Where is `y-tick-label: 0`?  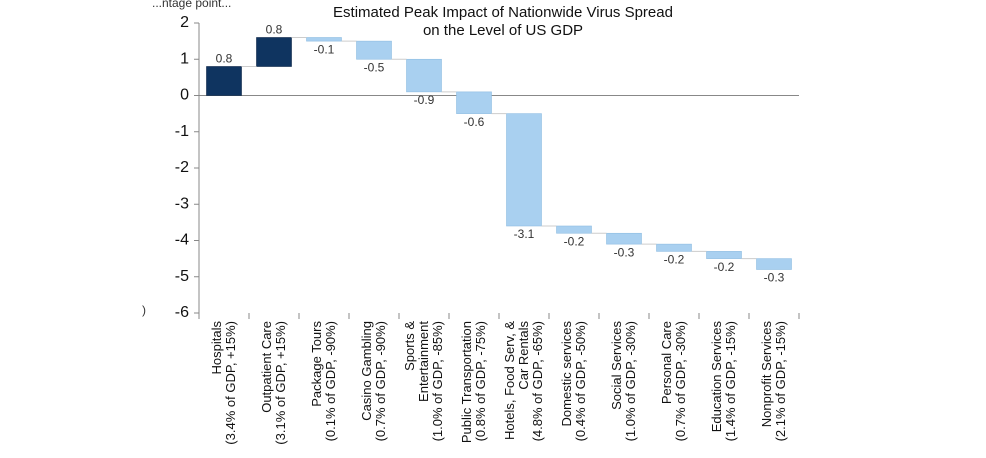 y-tick-label: 0 is located at coordinates (184, 95).